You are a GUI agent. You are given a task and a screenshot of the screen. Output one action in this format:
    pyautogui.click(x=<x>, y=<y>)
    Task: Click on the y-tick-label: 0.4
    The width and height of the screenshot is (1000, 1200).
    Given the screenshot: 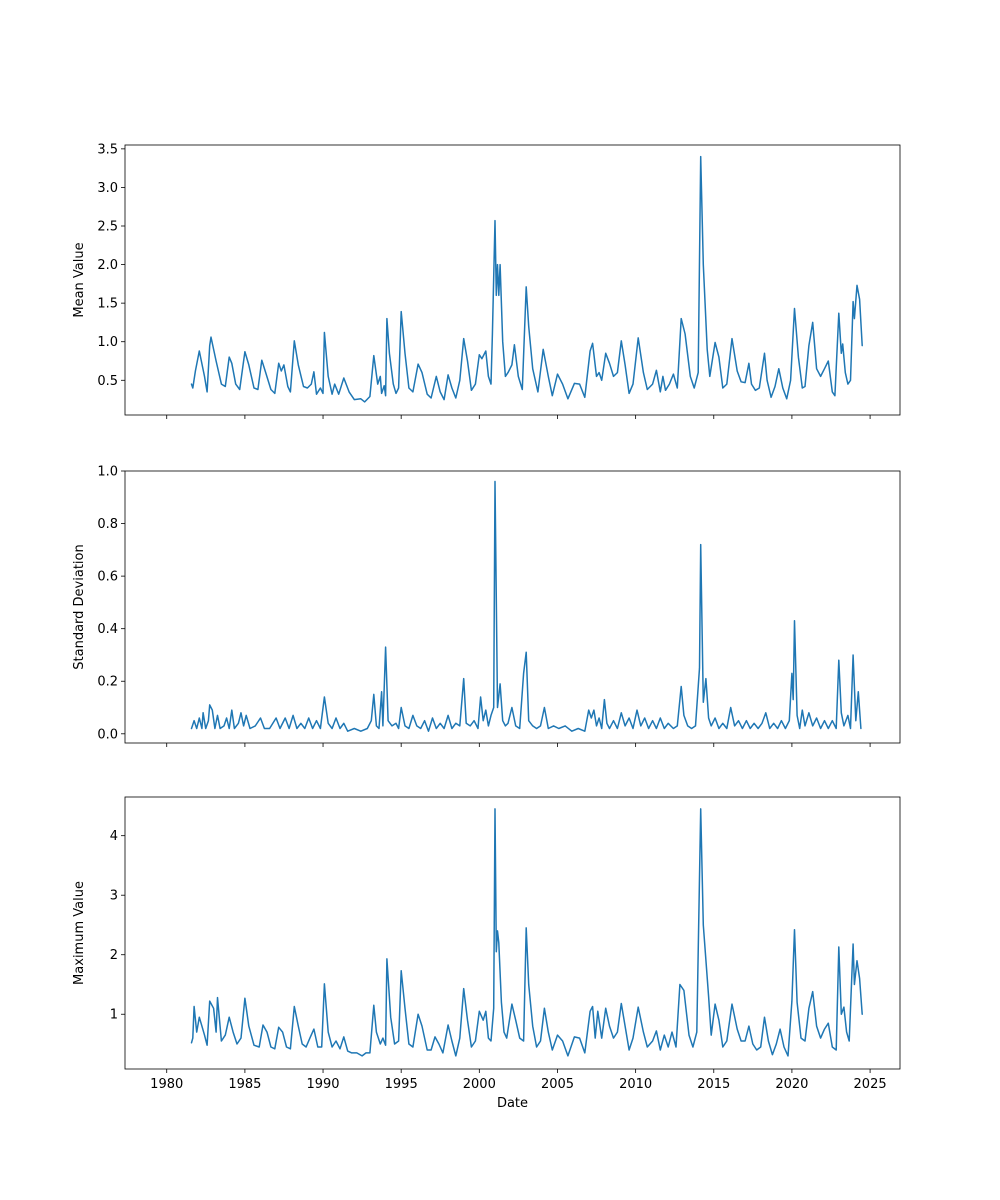 What is the action you would take?
    pyautogui.click(x=107, y=629)
    